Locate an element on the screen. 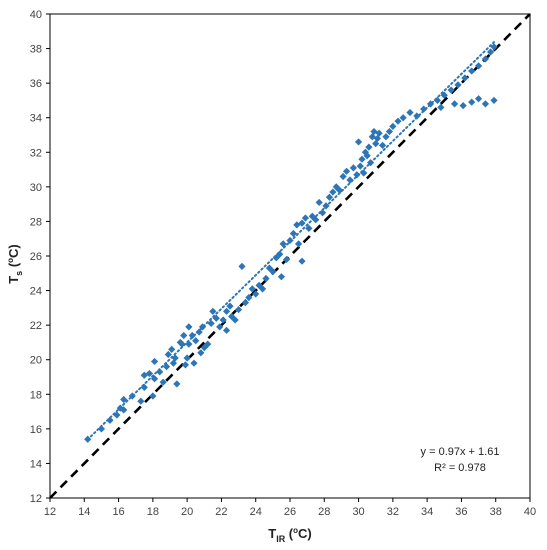  x-tick-label: 40 is located at coordinates (530, 512).